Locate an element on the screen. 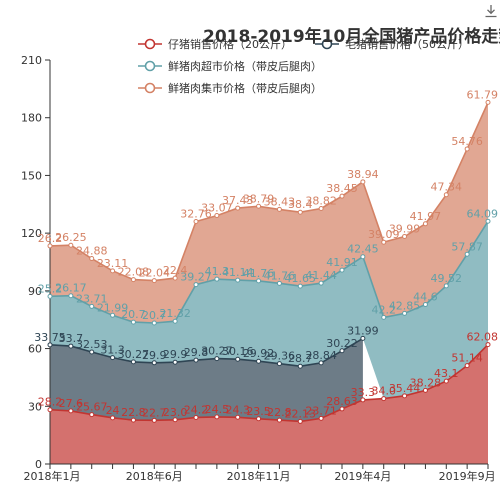  data-label-series-3: 39.27 is located at coordinates (196, 277).